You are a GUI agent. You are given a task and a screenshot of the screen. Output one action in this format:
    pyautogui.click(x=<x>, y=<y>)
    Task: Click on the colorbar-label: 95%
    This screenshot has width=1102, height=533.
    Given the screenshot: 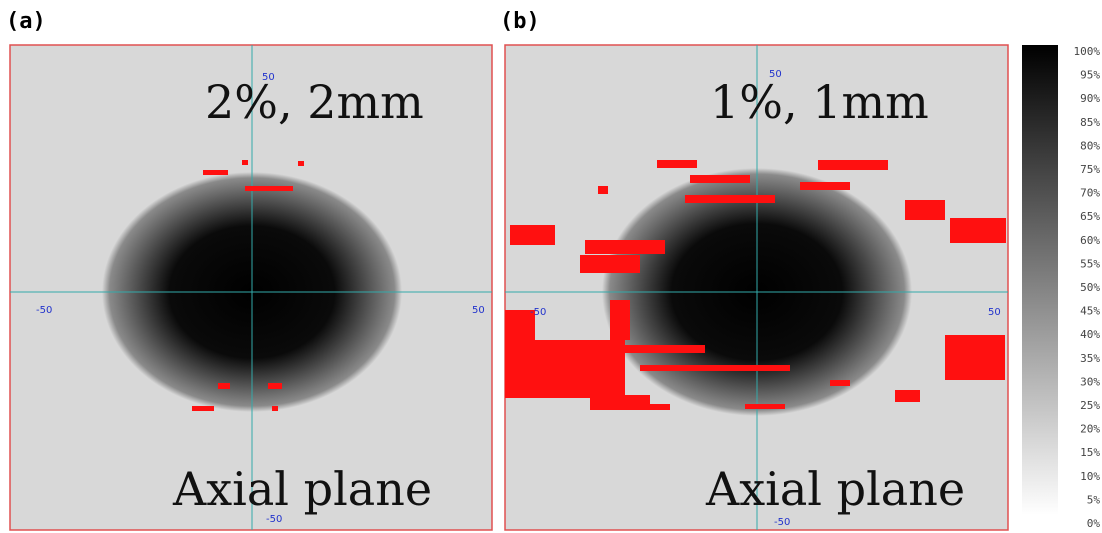 What is the action you would take?
    pyautogui.click(x=1090, y=75)
    